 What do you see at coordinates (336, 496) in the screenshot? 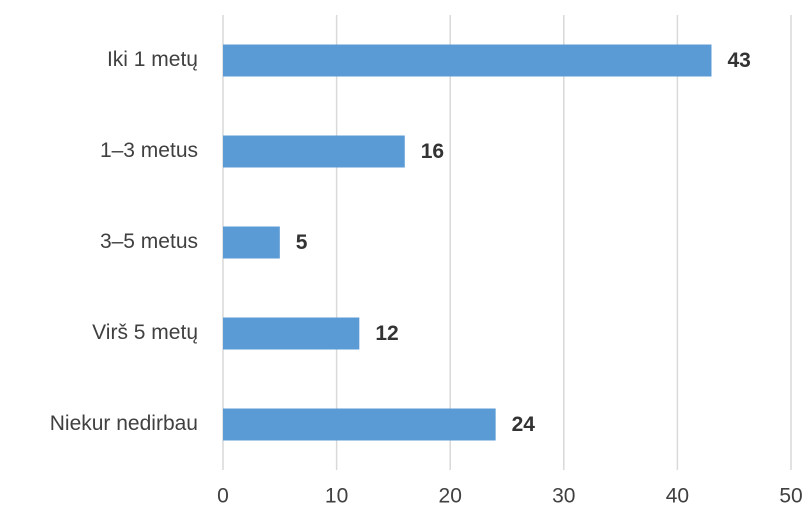
I see `x-tick-label: 10` at bounding box center [336, 496].